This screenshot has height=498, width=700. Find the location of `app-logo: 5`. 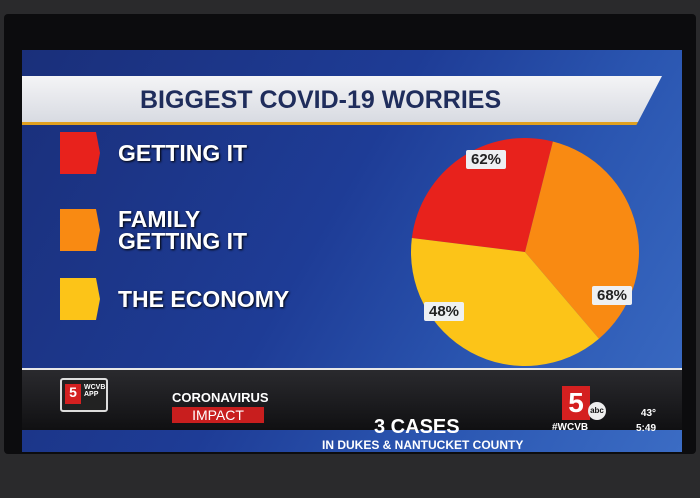

app-logo: 5 is located at coordinates (73, 394).